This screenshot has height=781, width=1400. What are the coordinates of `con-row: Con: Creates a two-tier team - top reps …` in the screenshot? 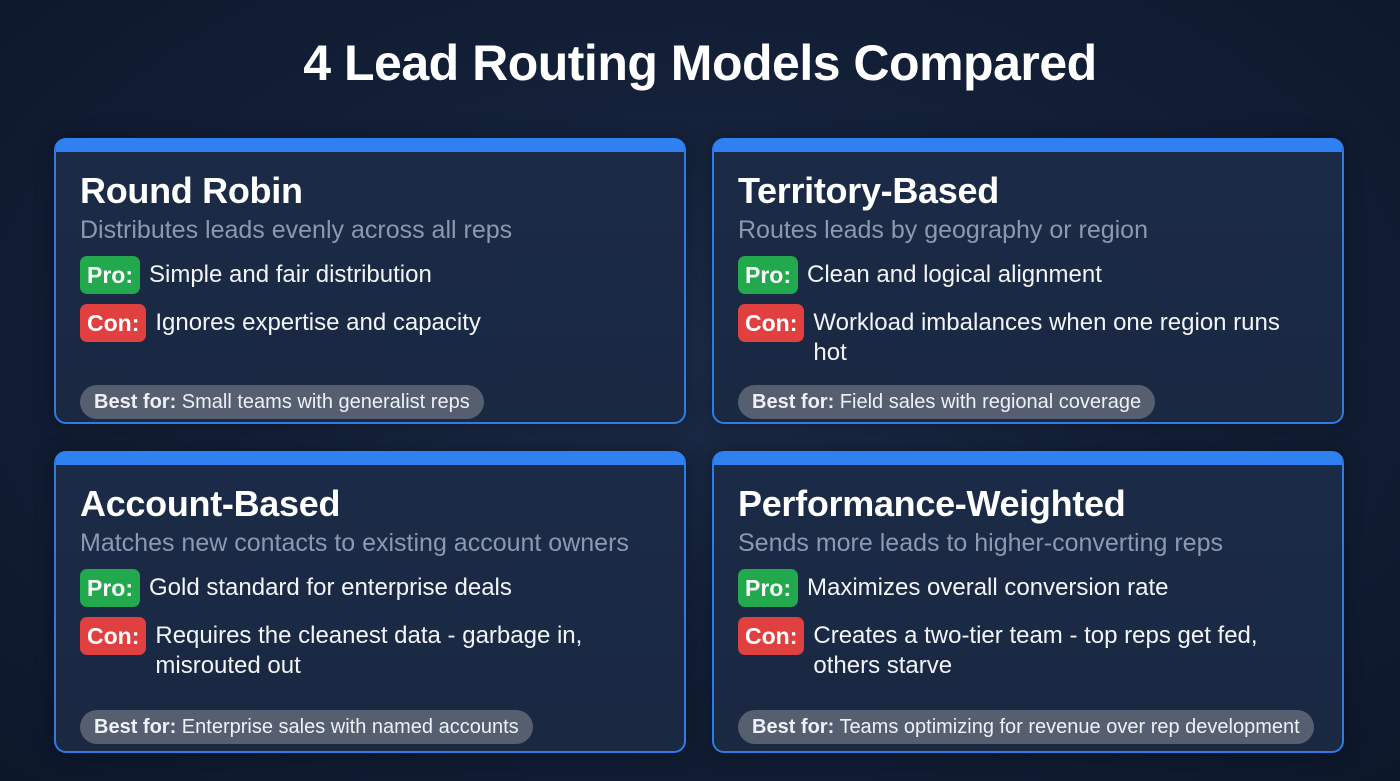 It's located at (1030, 649).